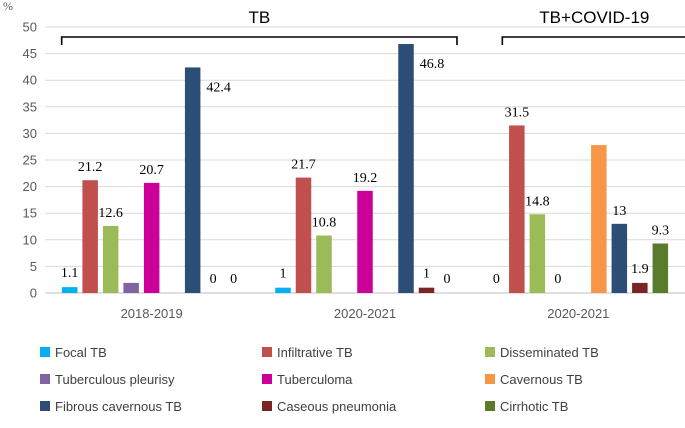  I want to click on y-tick-label: 40, so click(30, 80).